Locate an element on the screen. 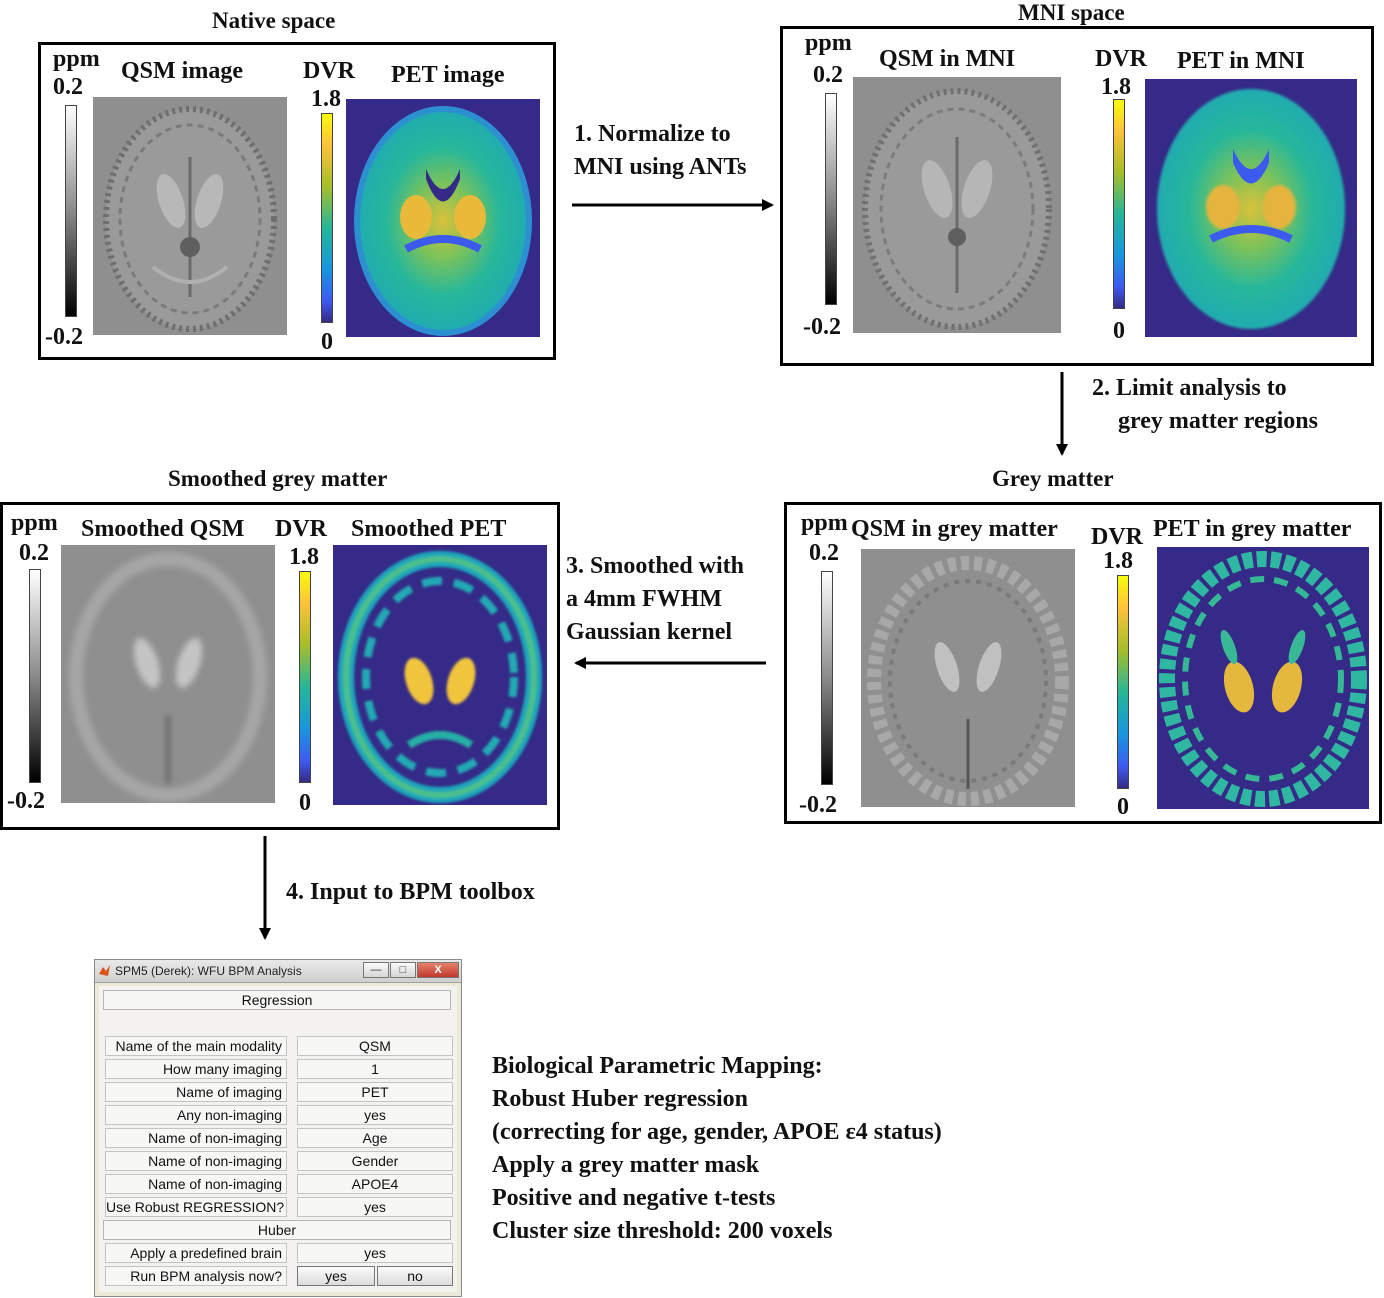 The width and height of the screenshot is (1384, 1298). bpm-summary-line: Apply a grey matter mask is located at coordinates (626, 1165).